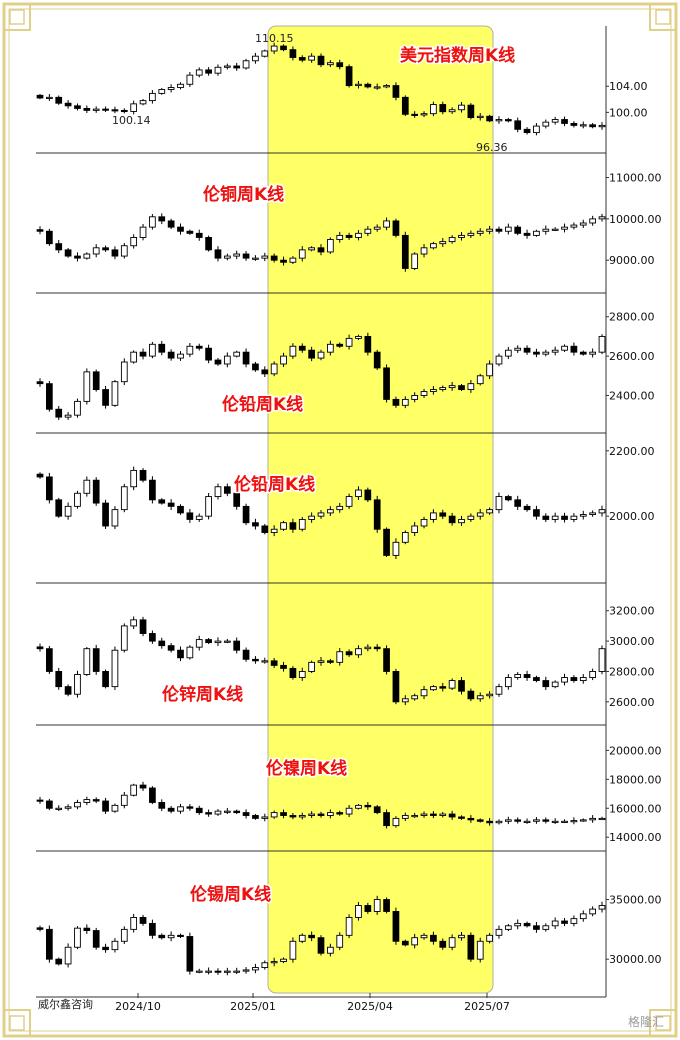 The height and width of the screenshot is (1040, 680). I want to click on y-tick-label: 2800.00, so click(632, 317).